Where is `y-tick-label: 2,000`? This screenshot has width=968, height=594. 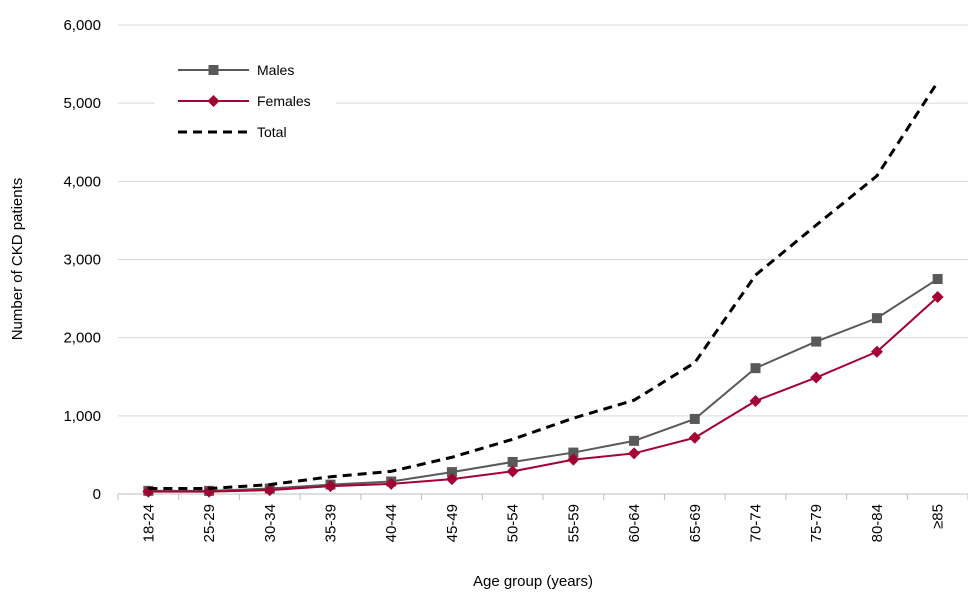 y-tick-label: 2,000 is located at coordinates (82, 338).